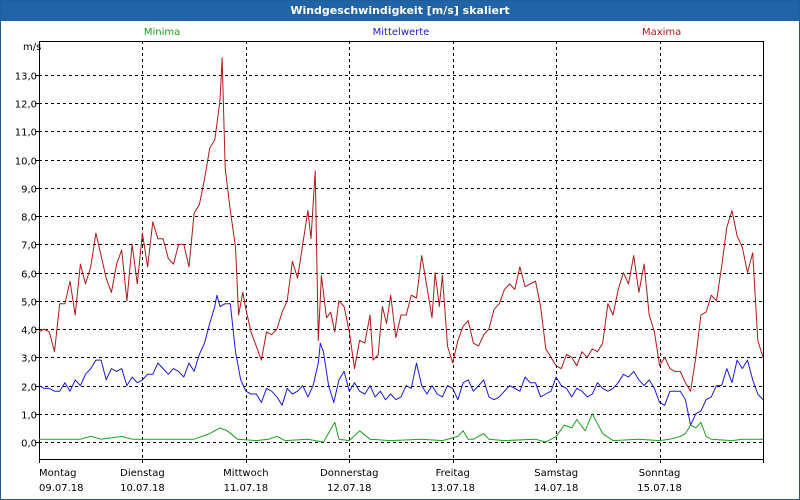 The height and width of the screenshot is (500, 800). I want to click on y-tick-label: 4,0, so click(29, 331).